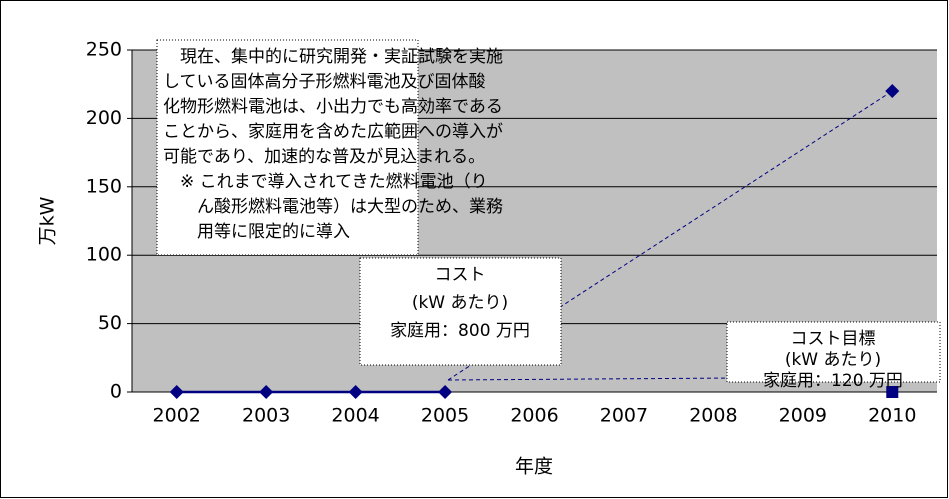 The image size is (949, 499). Describe the element at coordinates (445, 416) in the screenshot. I see `x-tick-label: 2005` at that location.